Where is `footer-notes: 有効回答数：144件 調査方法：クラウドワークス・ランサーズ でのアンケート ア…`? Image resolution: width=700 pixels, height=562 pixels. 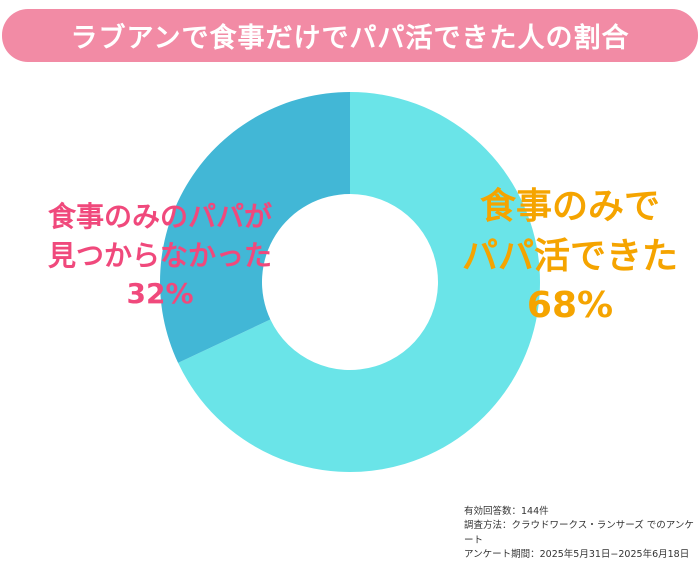
footer-notes: 有効回答数：144件 調査方法：クラウドワークス・ランサーズ でのアンケート ア… is located at coordinates (582, 533).